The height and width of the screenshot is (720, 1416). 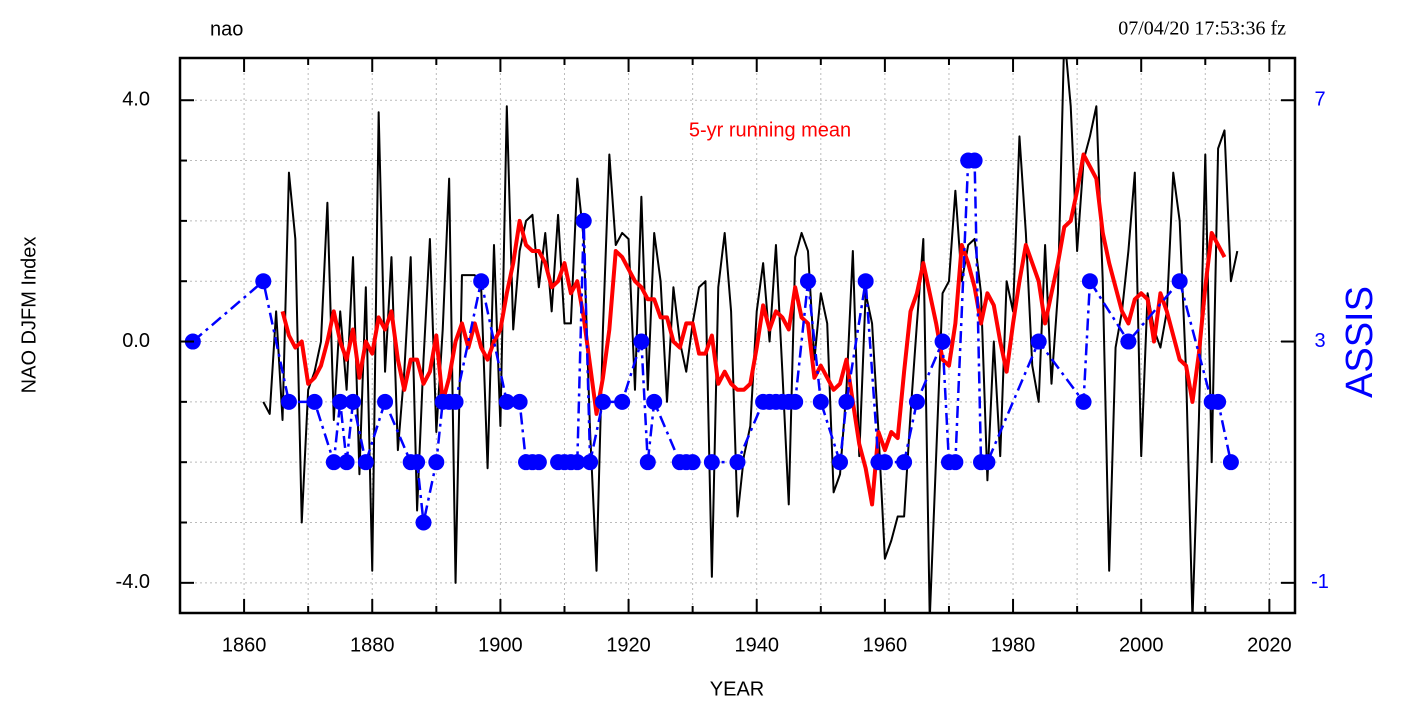 What do you see at coordinates (1013, 645) in the screenshot?
I see `x-tick-label: 1980` at bounding box center [1013, 645].